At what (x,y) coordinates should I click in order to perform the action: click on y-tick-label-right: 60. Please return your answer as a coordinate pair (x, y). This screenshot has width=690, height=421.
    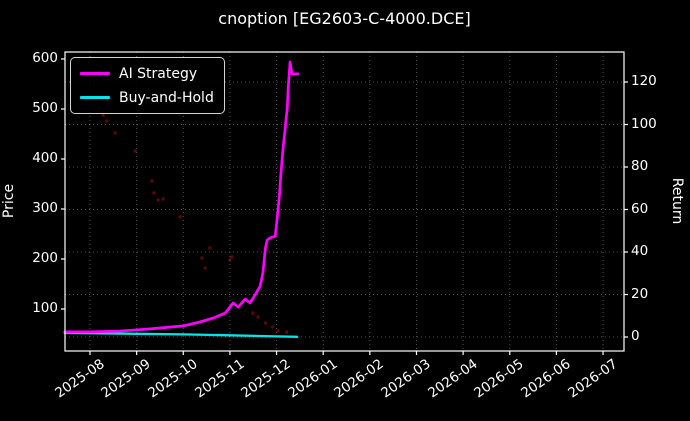
    Looking at the image, I should click on (640, 208).